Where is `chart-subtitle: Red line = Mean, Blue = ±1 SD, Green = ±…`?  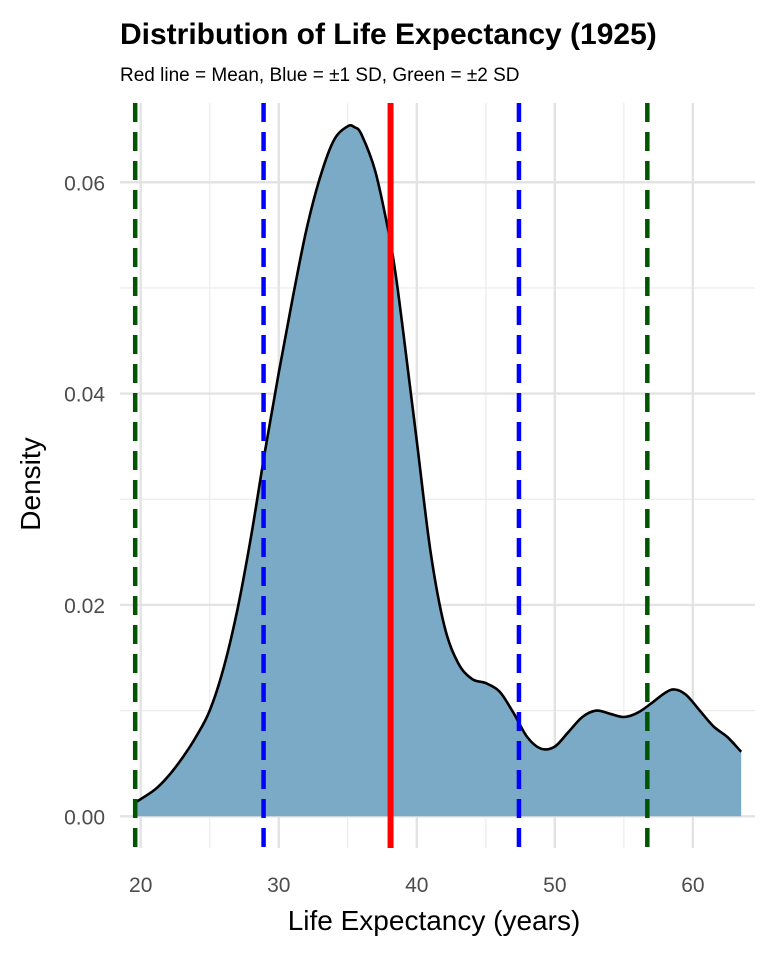
chart-subtitle: Red line = Mean, Blue = ±1 SD, Green = ±… is located at coordinates (319, 75).